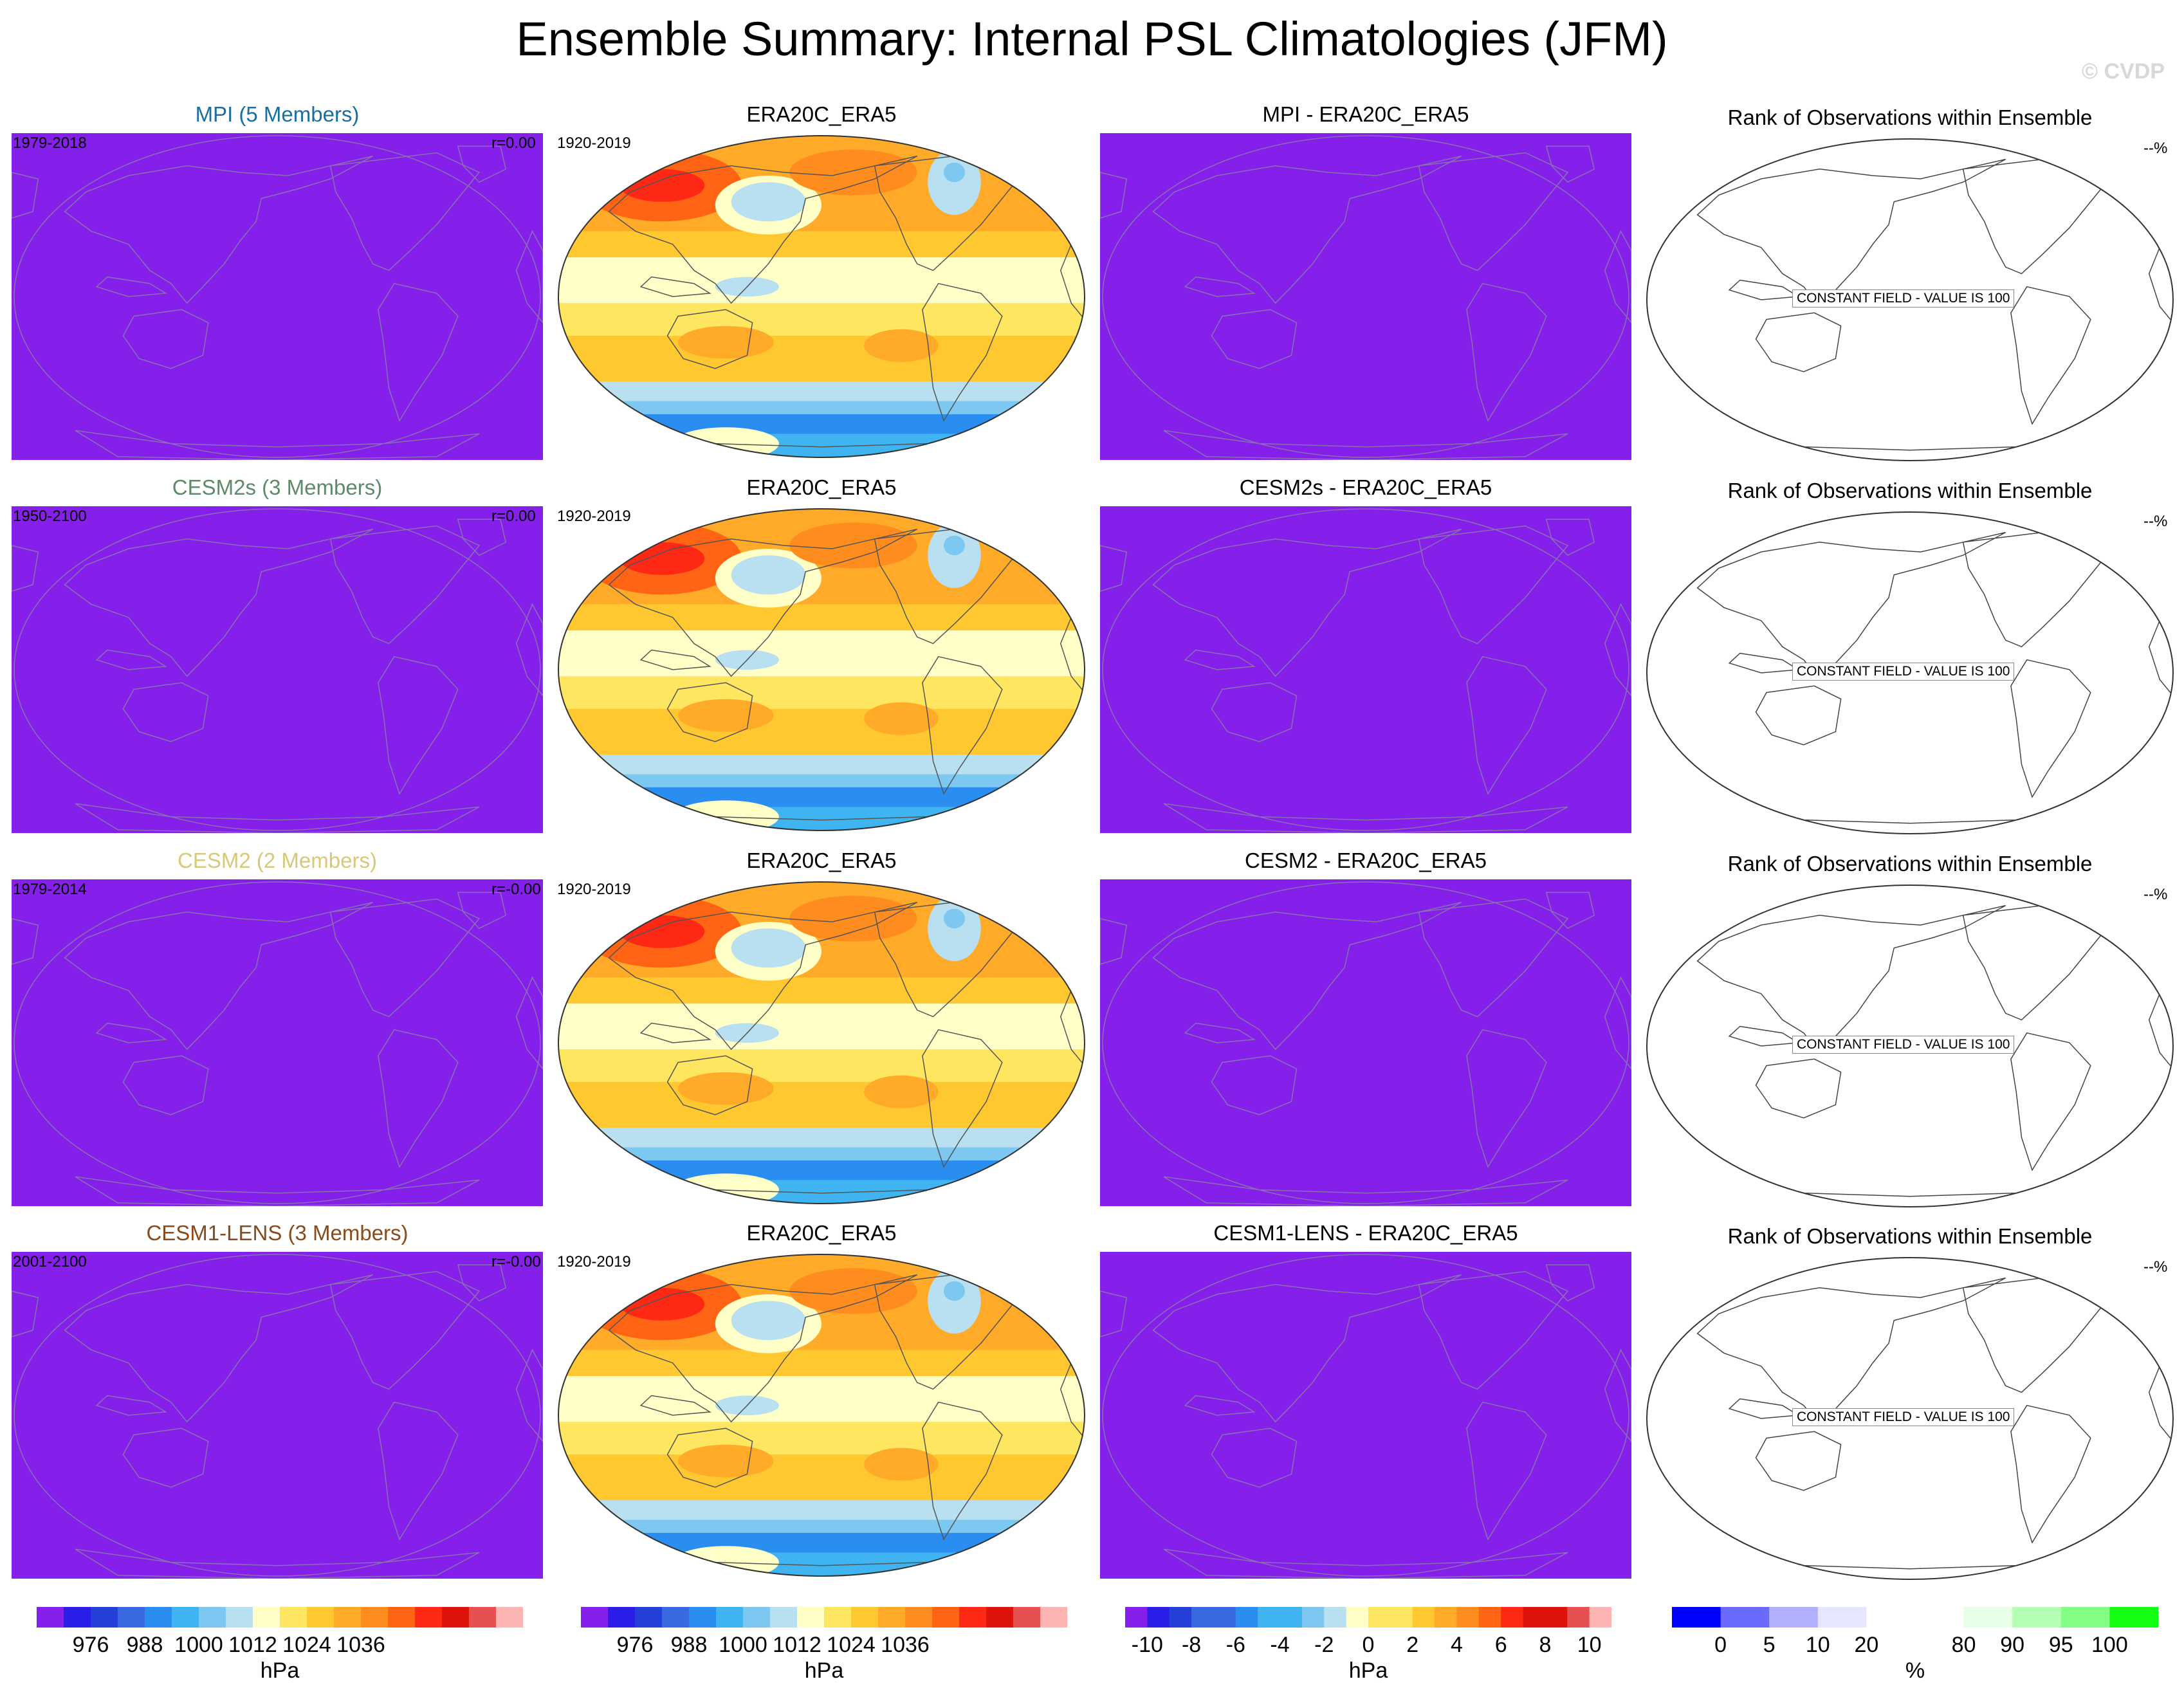 This screenshot has width=2184, height=1688. What do you see at coordinates (253, 1645) in the screenshot?
I see `colorbar-tick-label: 1012` at bounding box center [253, 1645].